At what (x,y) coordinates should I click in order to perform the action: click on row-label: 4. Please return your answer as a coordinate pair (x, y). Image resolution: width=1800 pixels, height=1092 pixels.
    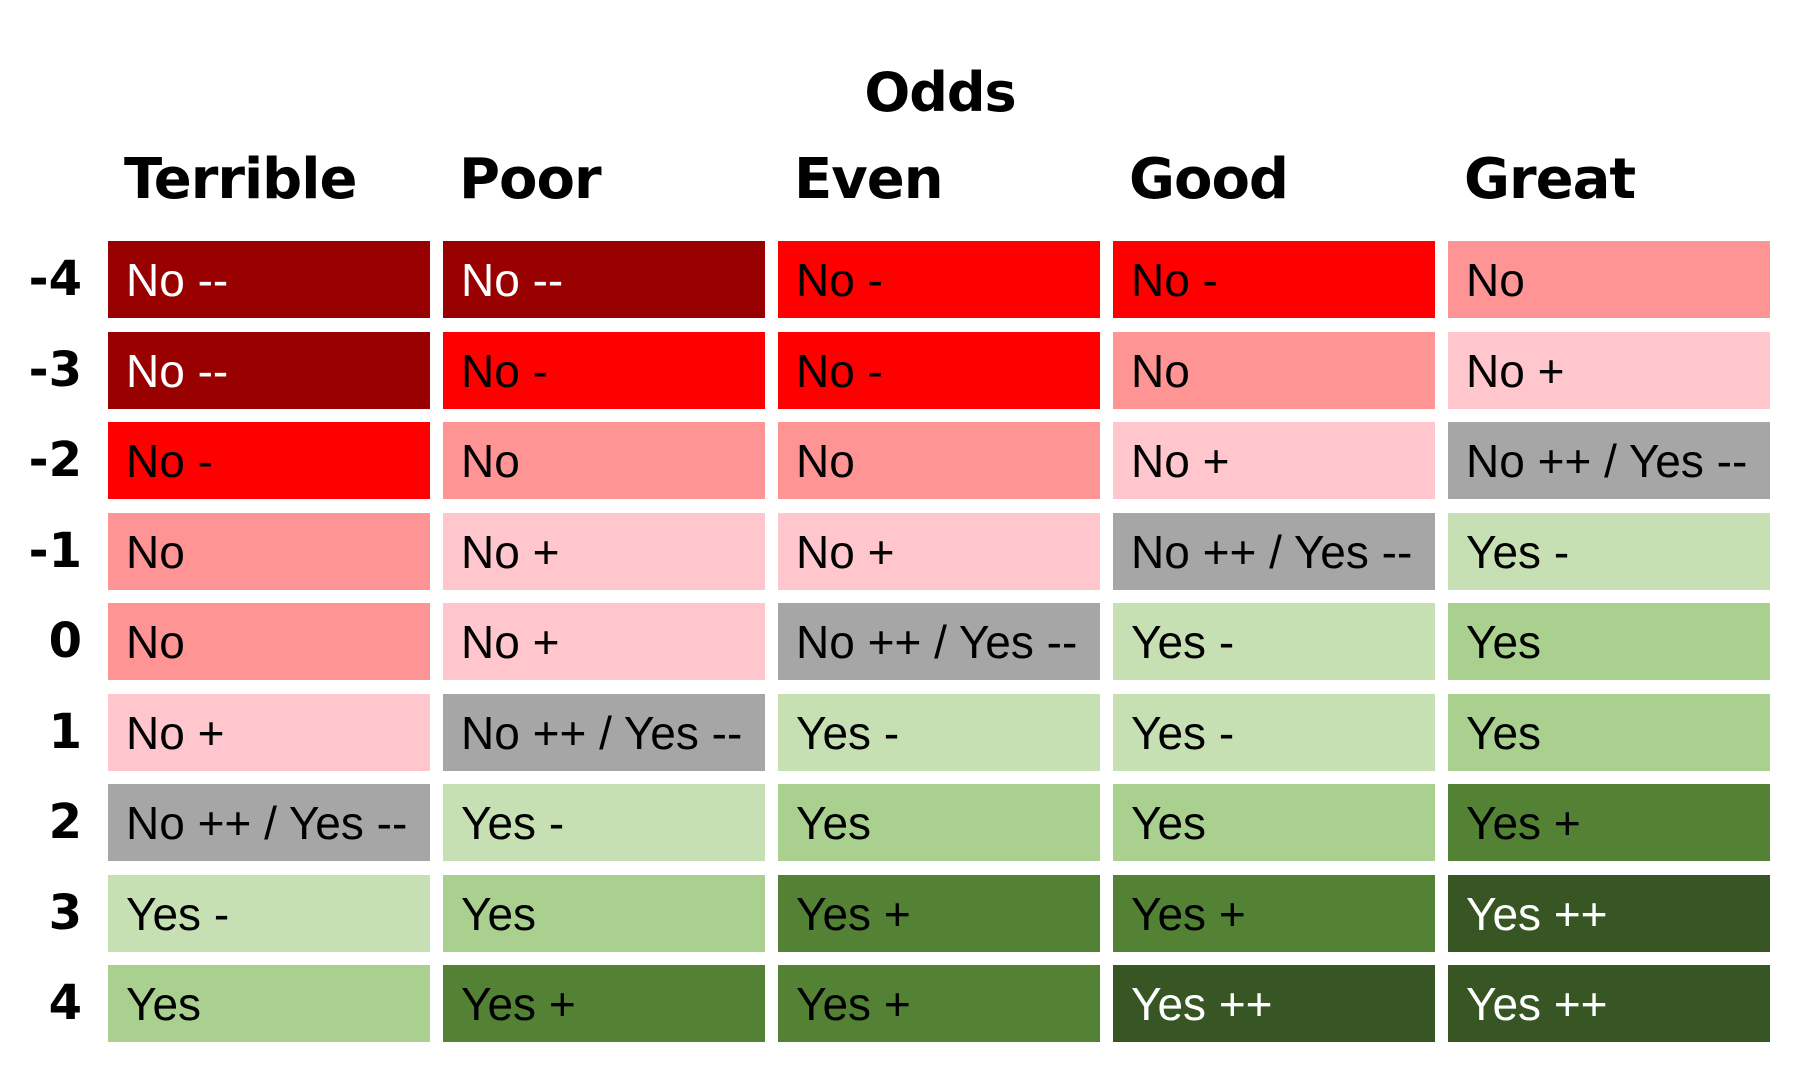
    Looking at the image, I should click on (65, 1003).